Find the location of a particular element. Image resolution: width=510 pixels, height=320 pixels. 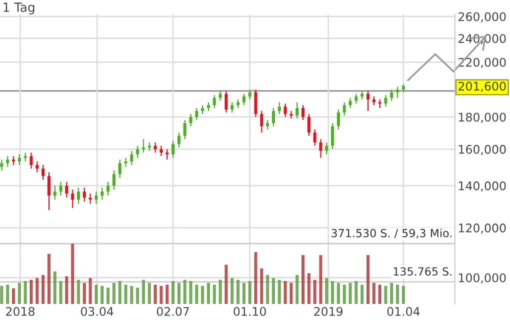

x-tick-label: 2019 is located at coordinates (328, 311).